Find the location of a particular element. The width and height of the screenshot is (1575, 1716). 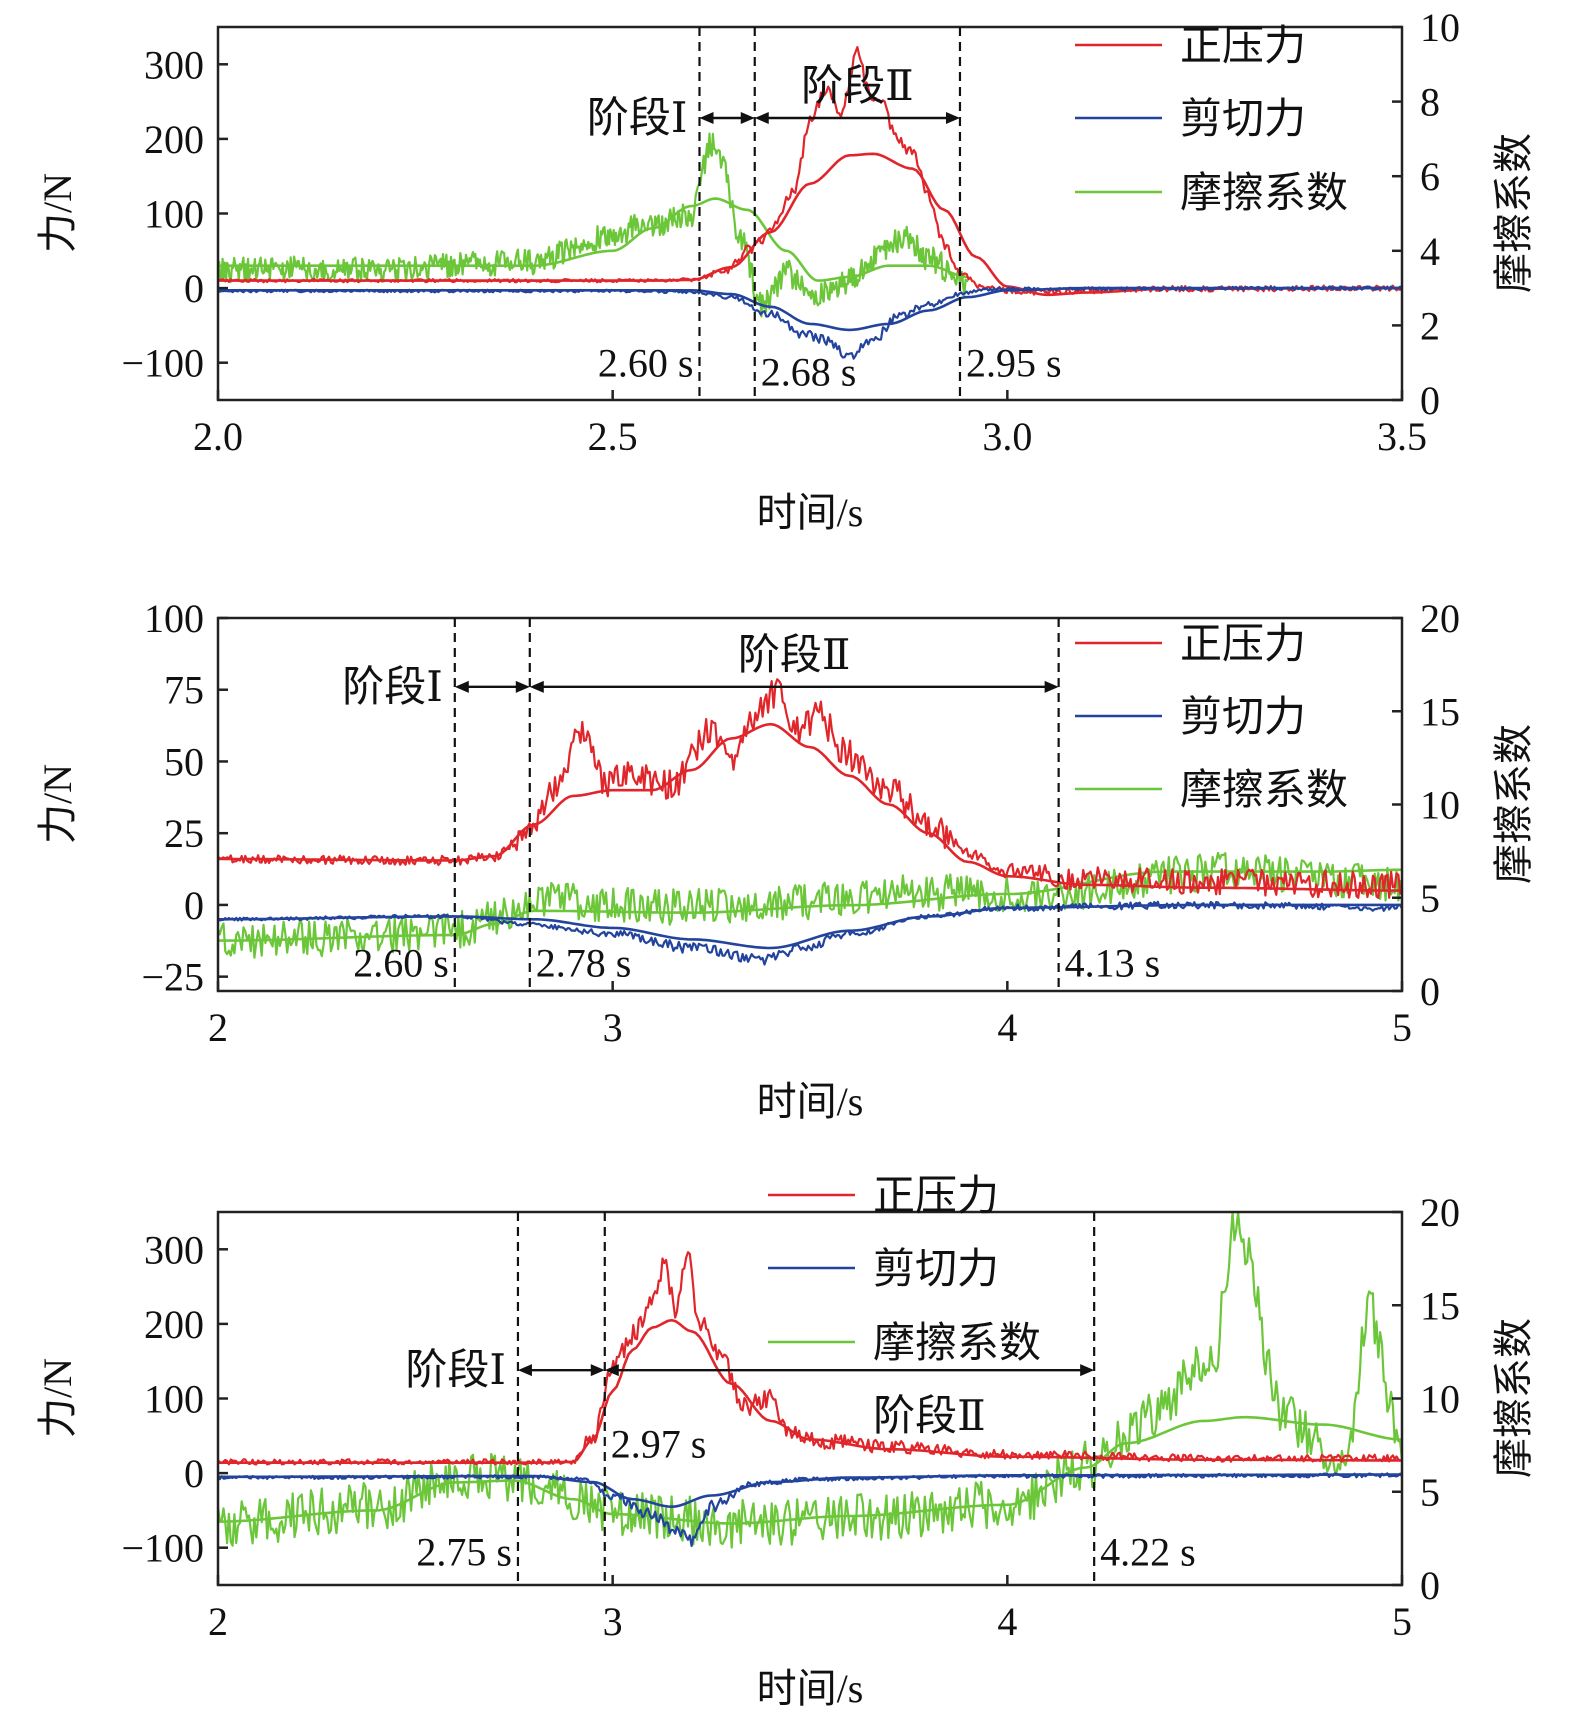

legend-label-friction-1: 摩擦系数 is located at coordinates (1264, 193).